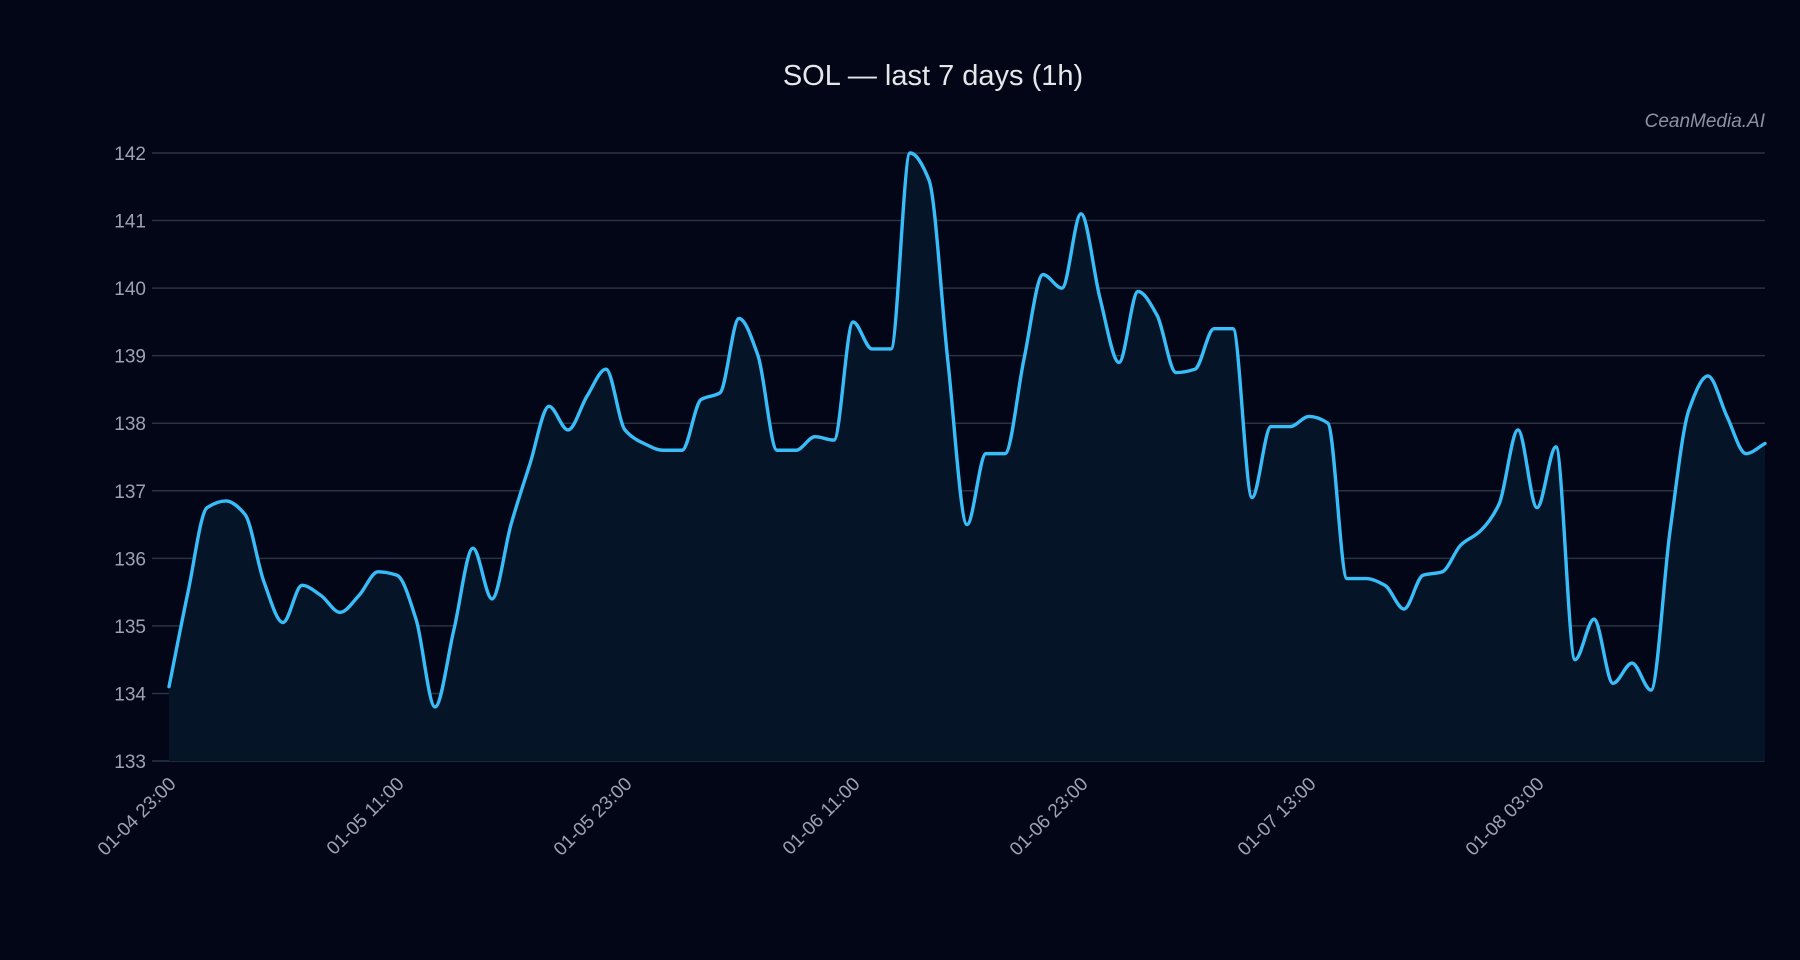 This screenshot has width=1800, height=960. I want to click on y-tick-label: 137, so click(130, 492).